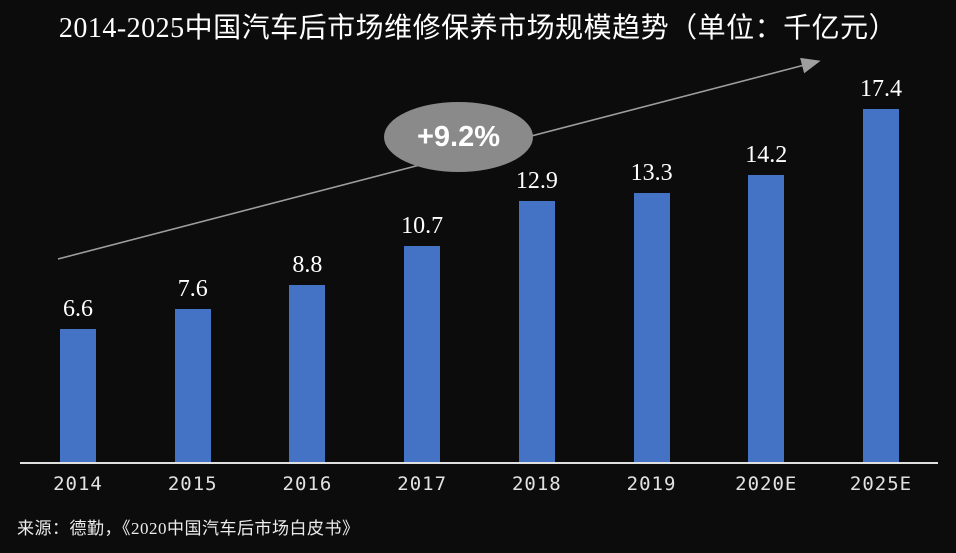 The width and height of the screenshot is (956, 553). Describe the element at coordinates (78, 396) in the screenshot. I see `bar-2014` at that location.